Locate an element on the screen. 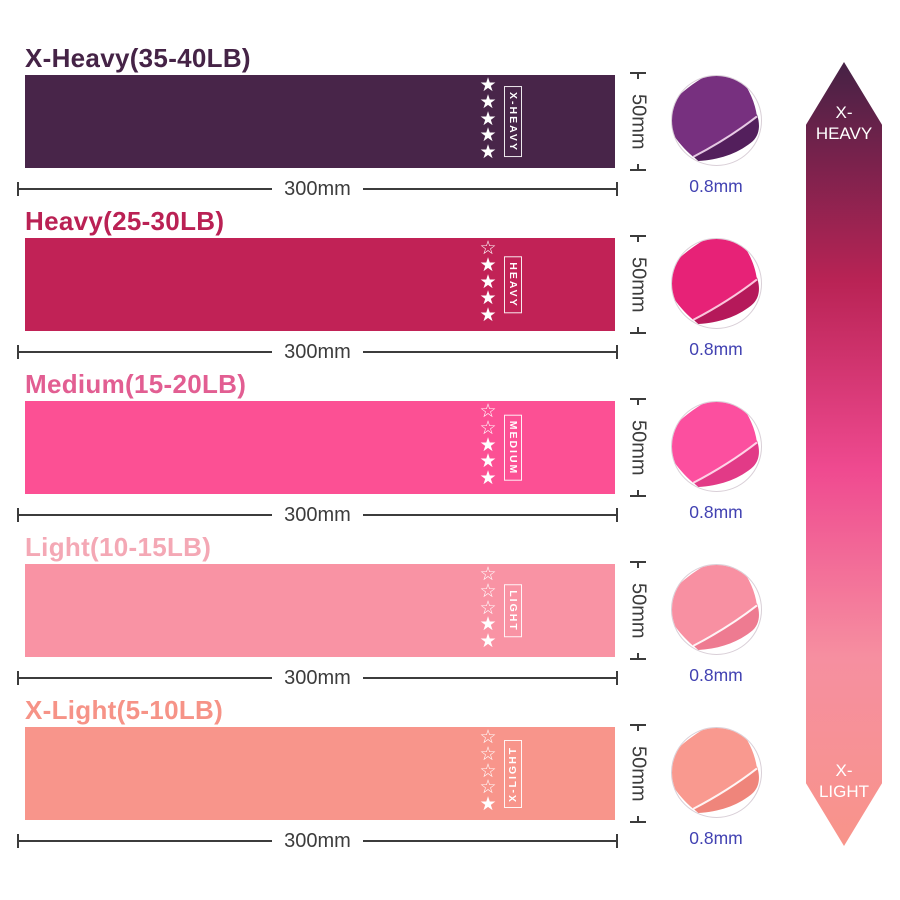 Image resolution: width=900 pixels, height=900 pixels. band-swatch: ☆★★★★ HEAVY is located at coordinates (320, 284).